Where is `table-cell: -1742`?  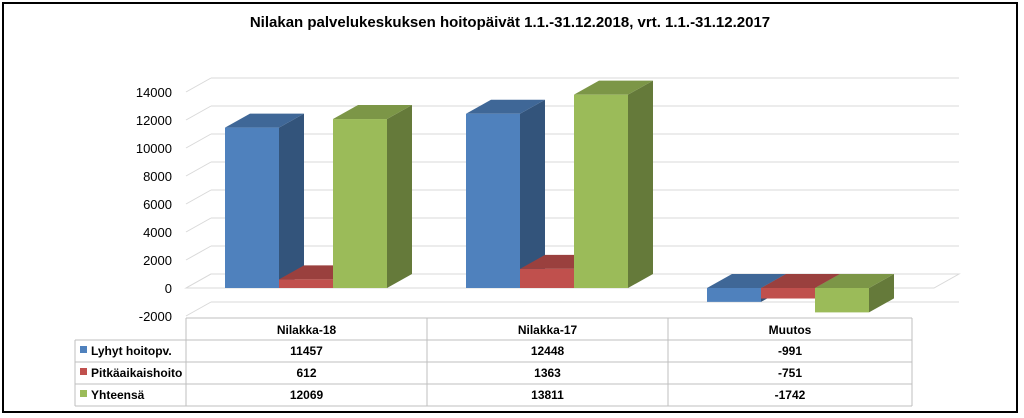 table-cell: -1742 is located at coordinates (790, 395).